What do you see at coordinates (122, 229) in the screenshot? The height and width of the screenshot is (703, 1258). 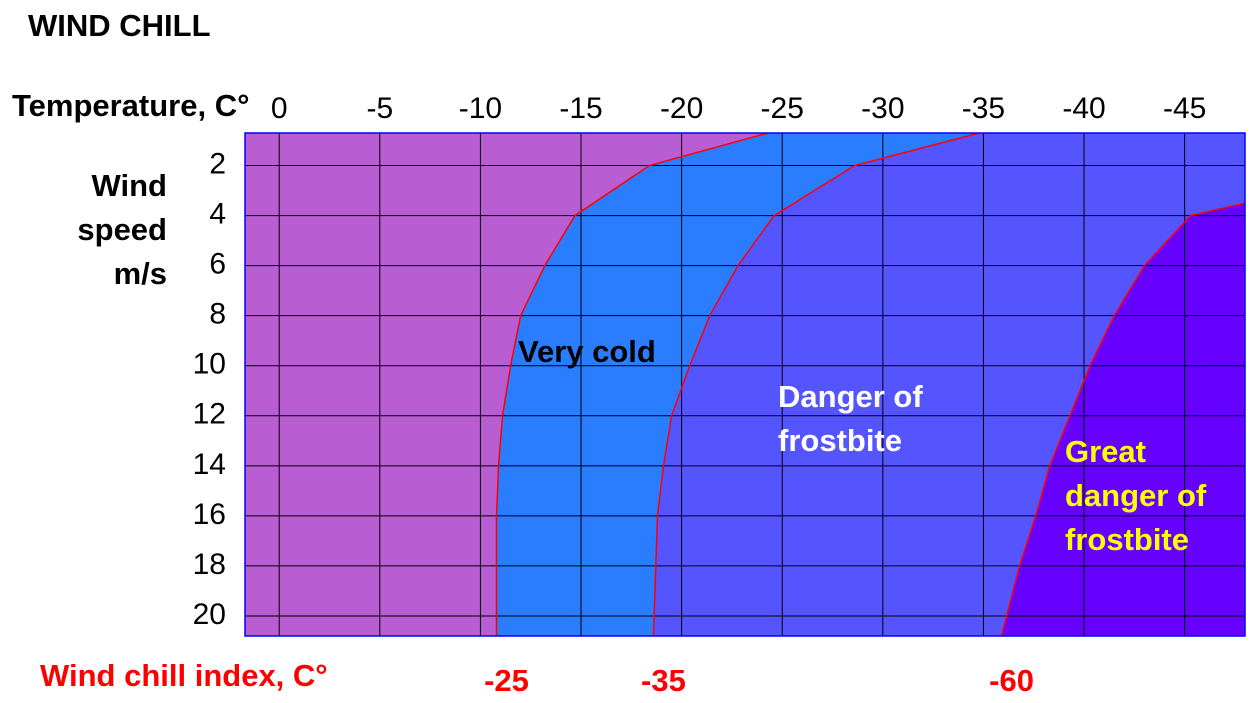 I see `y-axis-label: Wind speed m/s` at bounding box center [122, 229].